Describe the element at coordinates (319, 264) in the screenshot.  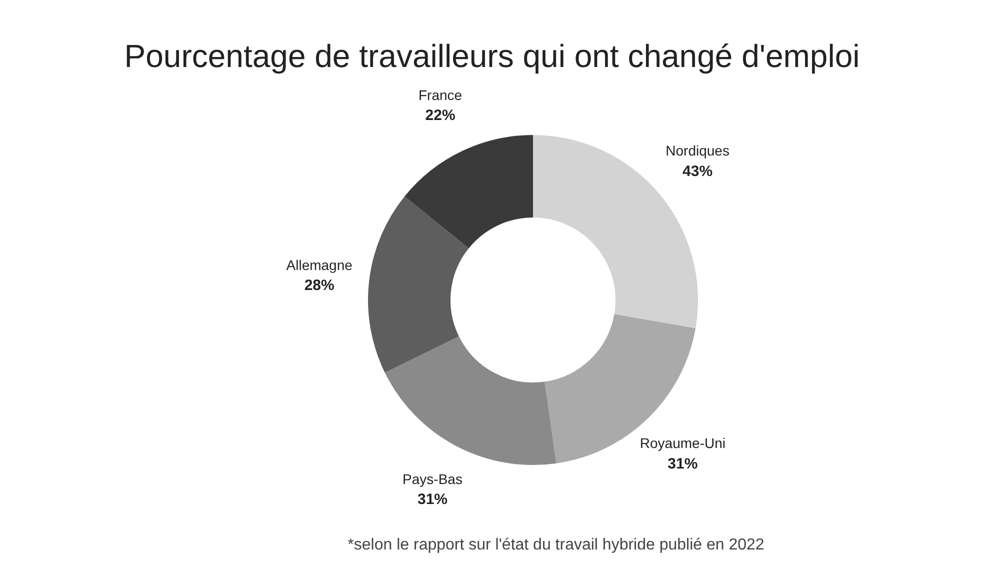
I see `slice-label: Allemagne` at that location.